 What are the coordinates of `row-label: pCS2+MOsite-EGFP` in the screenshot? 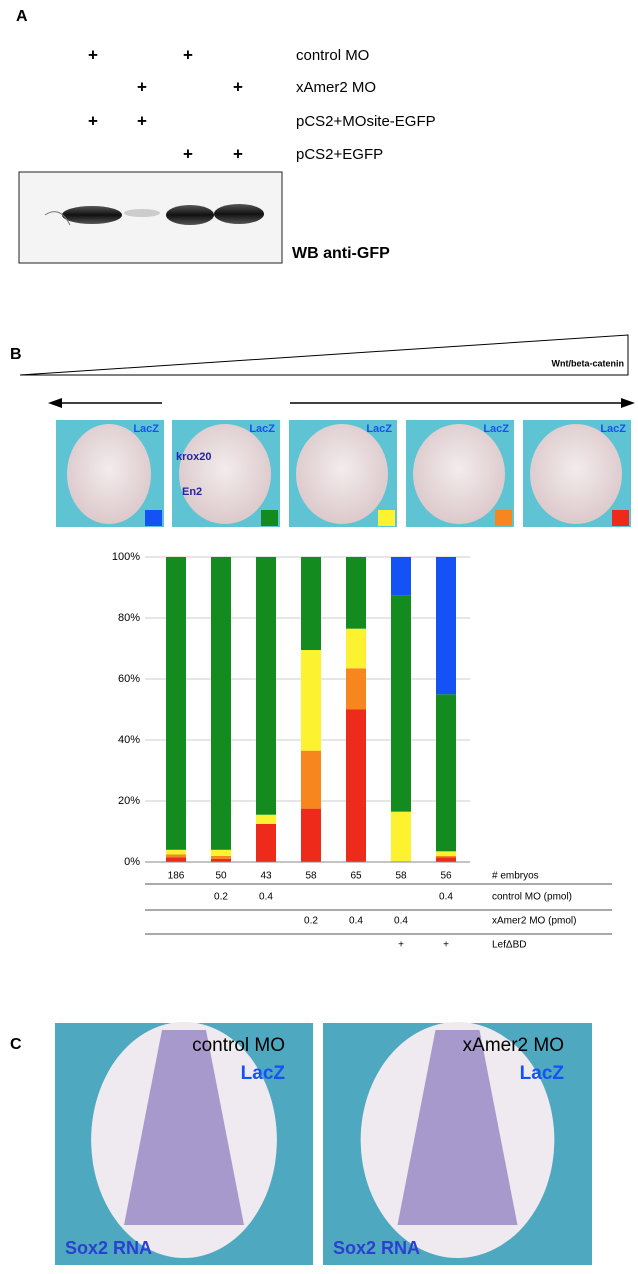 It's located at (366, 121).